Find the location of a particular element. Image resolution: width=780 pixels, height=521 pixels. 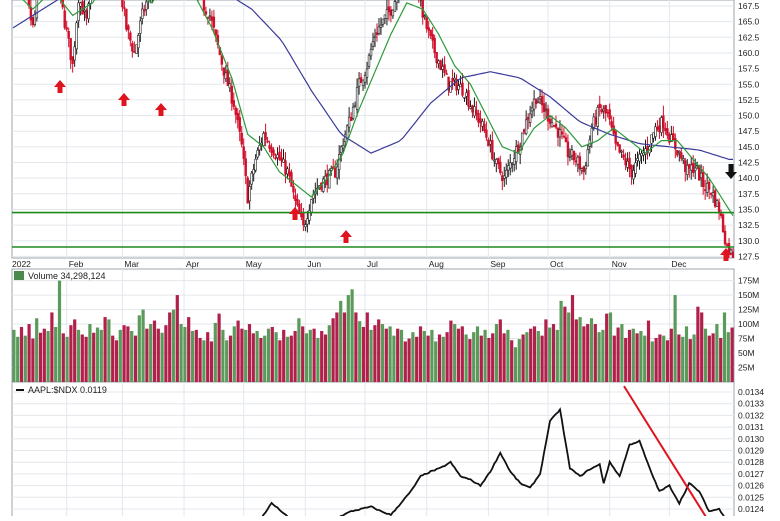

ratio-tick-label: 0.0128 is located at coordinates (751, 462).